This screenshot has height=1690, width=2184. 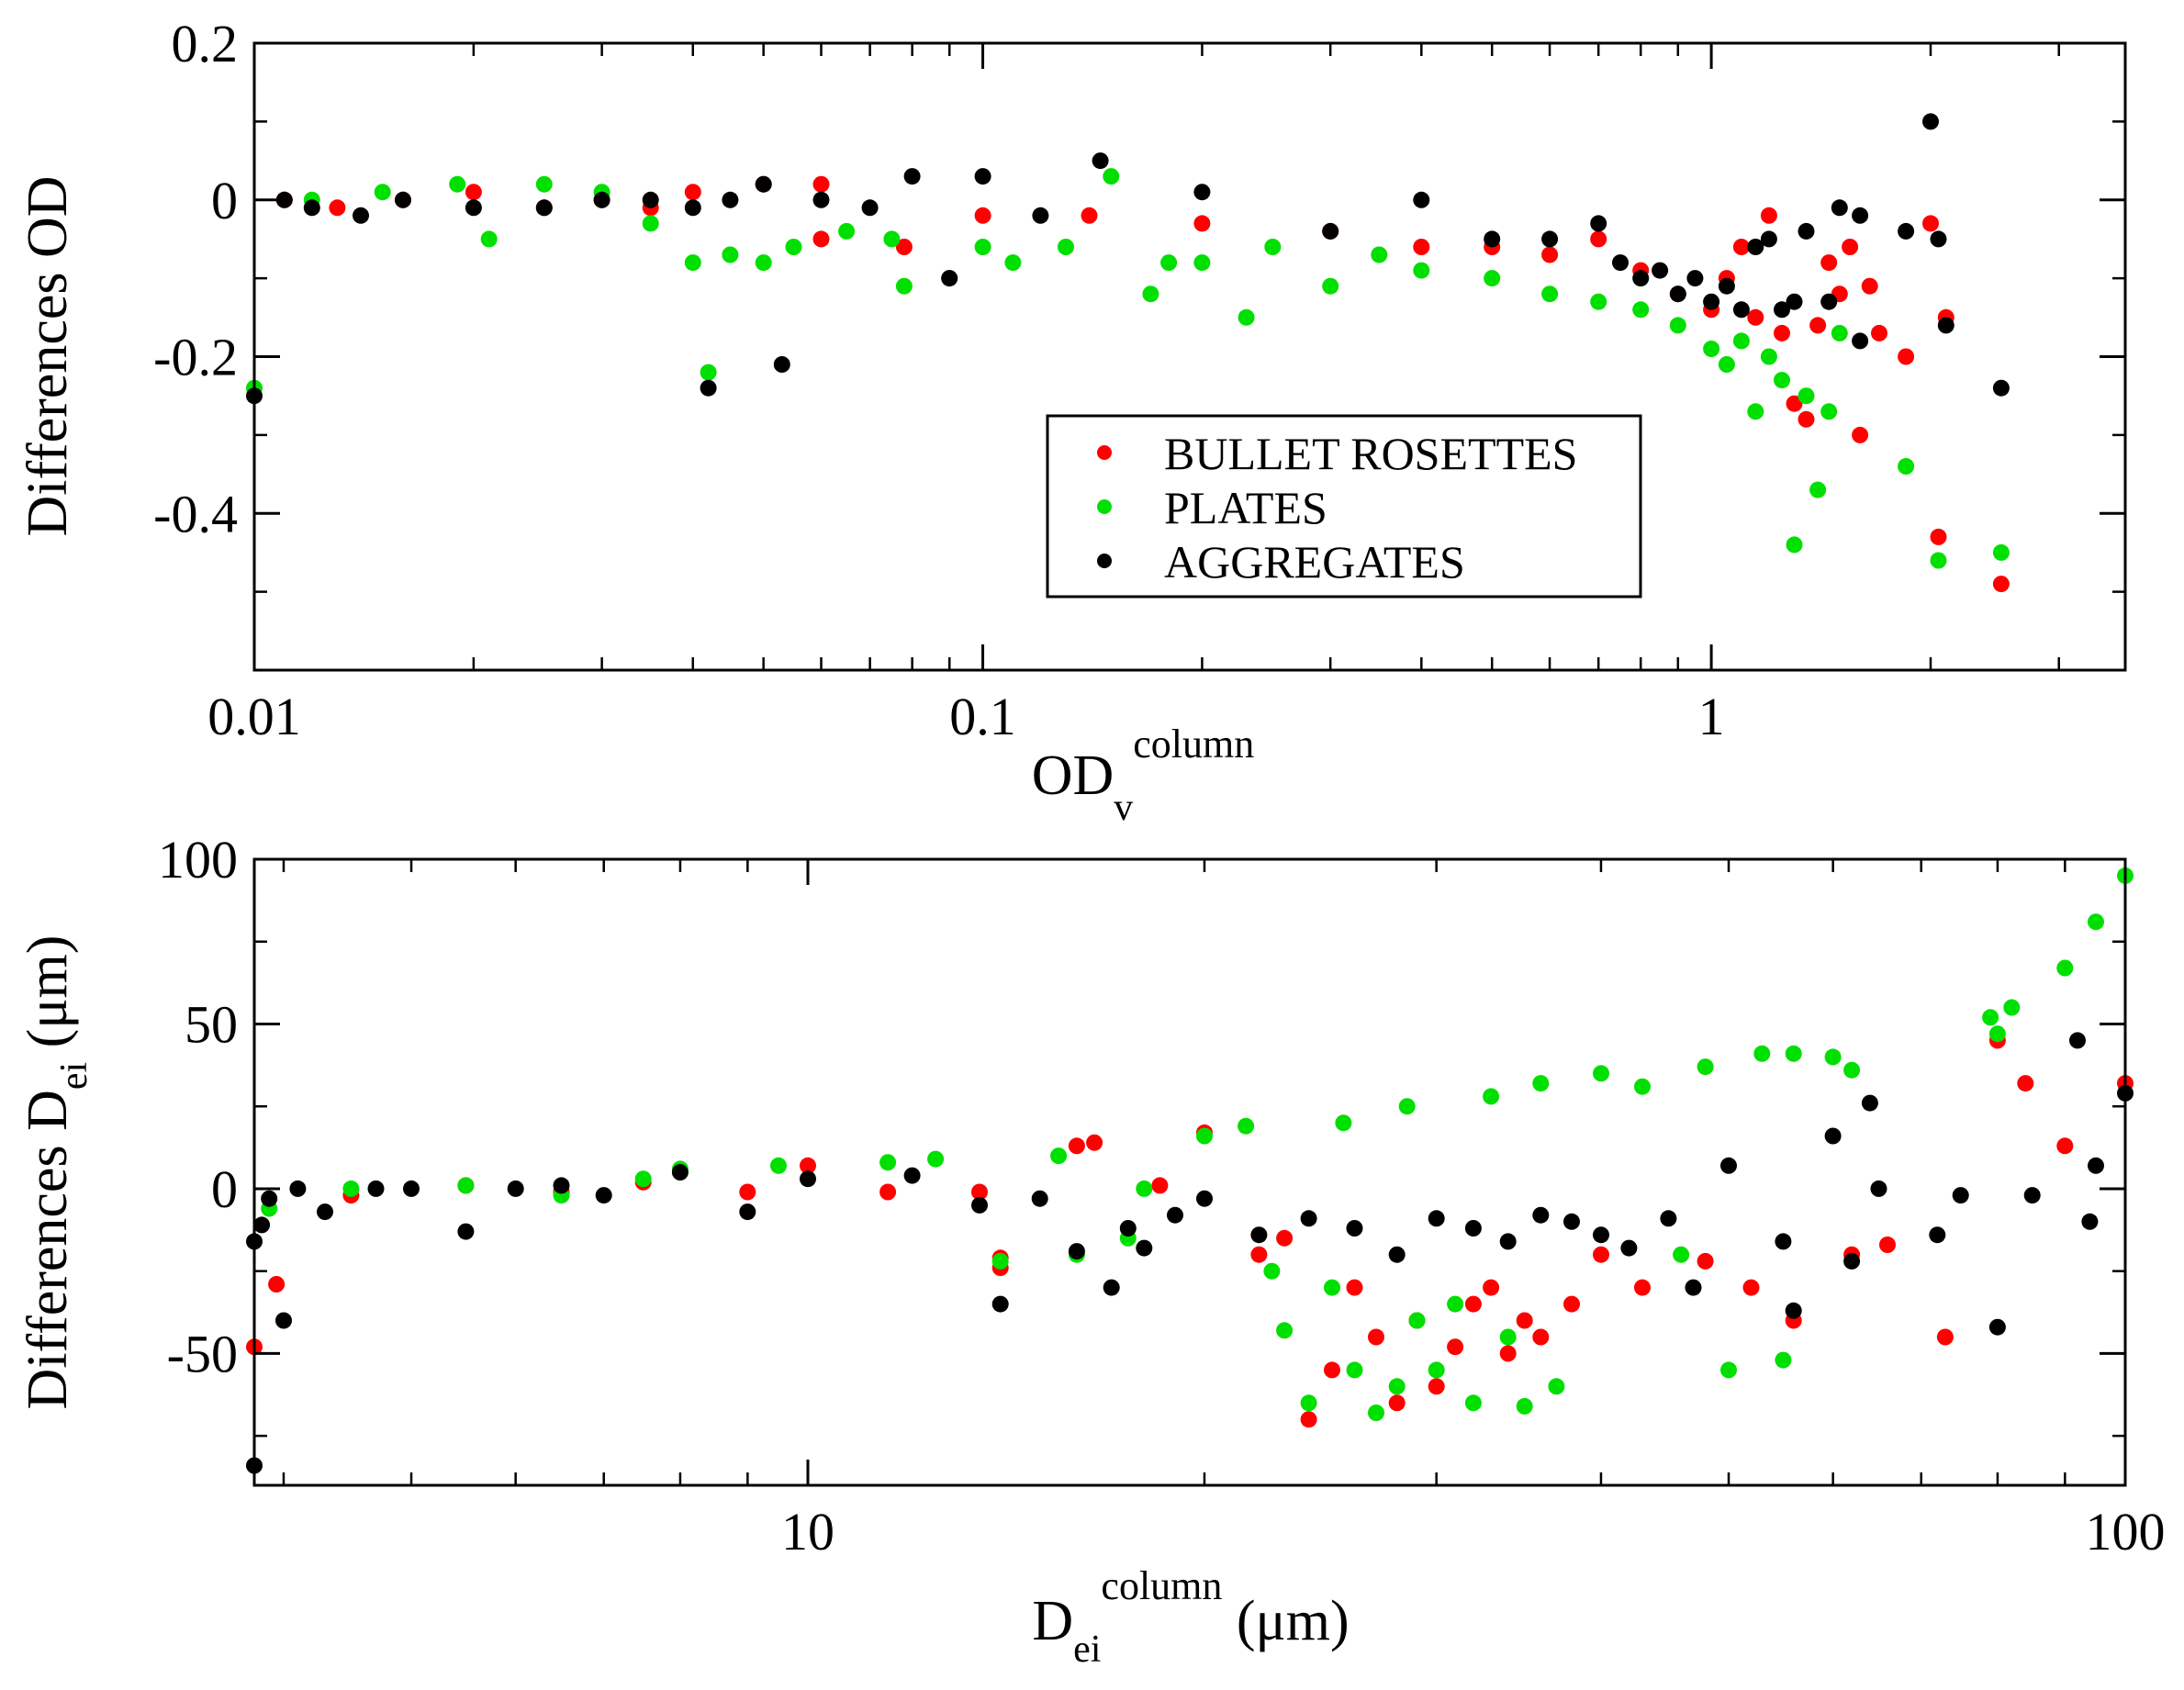 I want to click on dei-x-title-suffix: (μm), so click(x=1285, y=1621).